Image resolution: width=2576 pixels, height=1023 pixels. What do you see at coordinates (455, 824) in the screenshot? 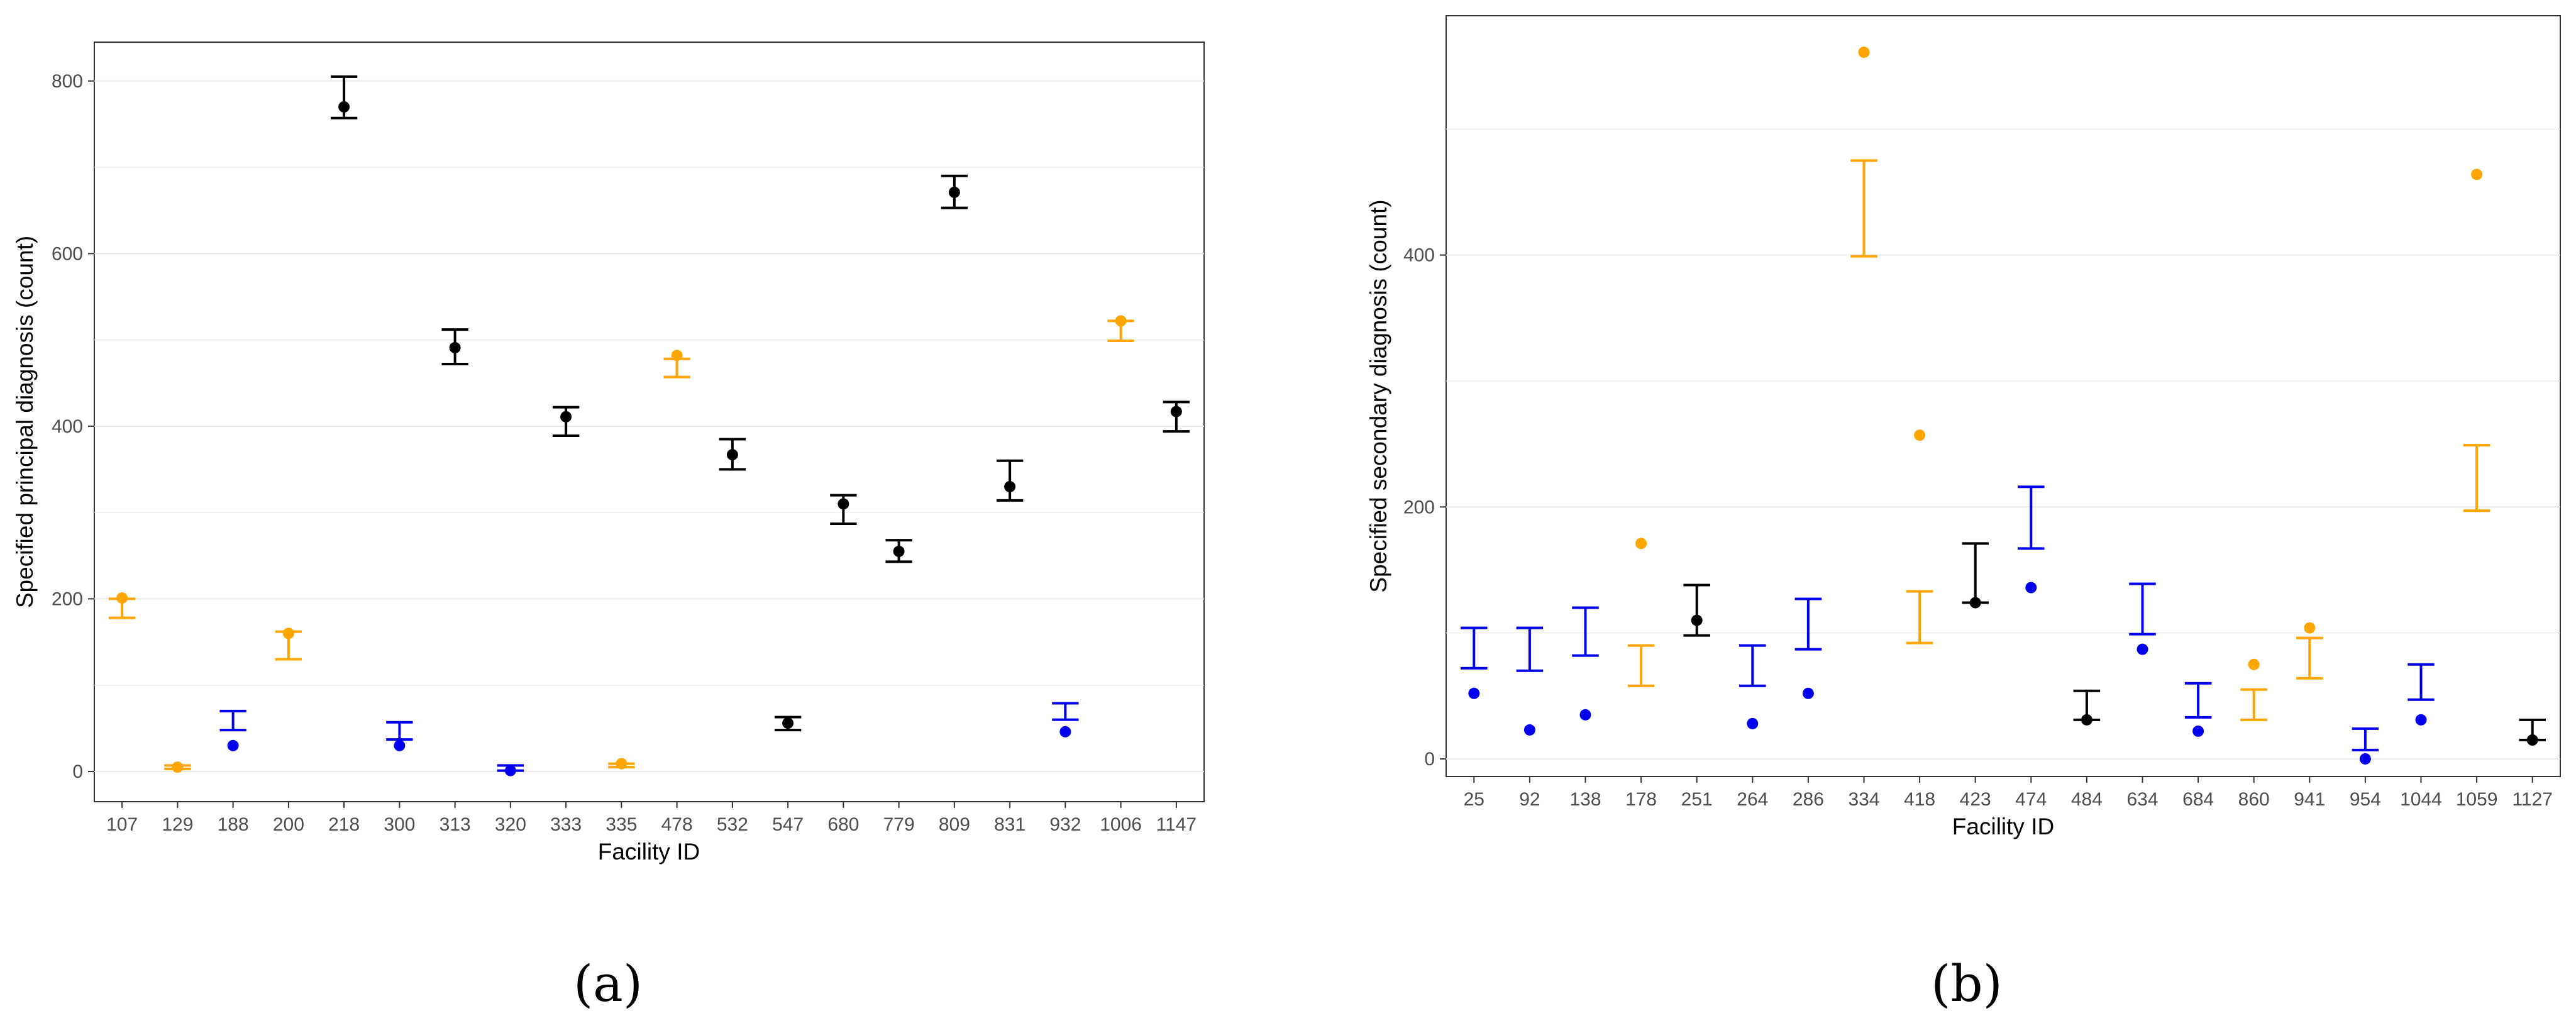
I see `x-tick-label: 313` at bounding box center [455, 824].